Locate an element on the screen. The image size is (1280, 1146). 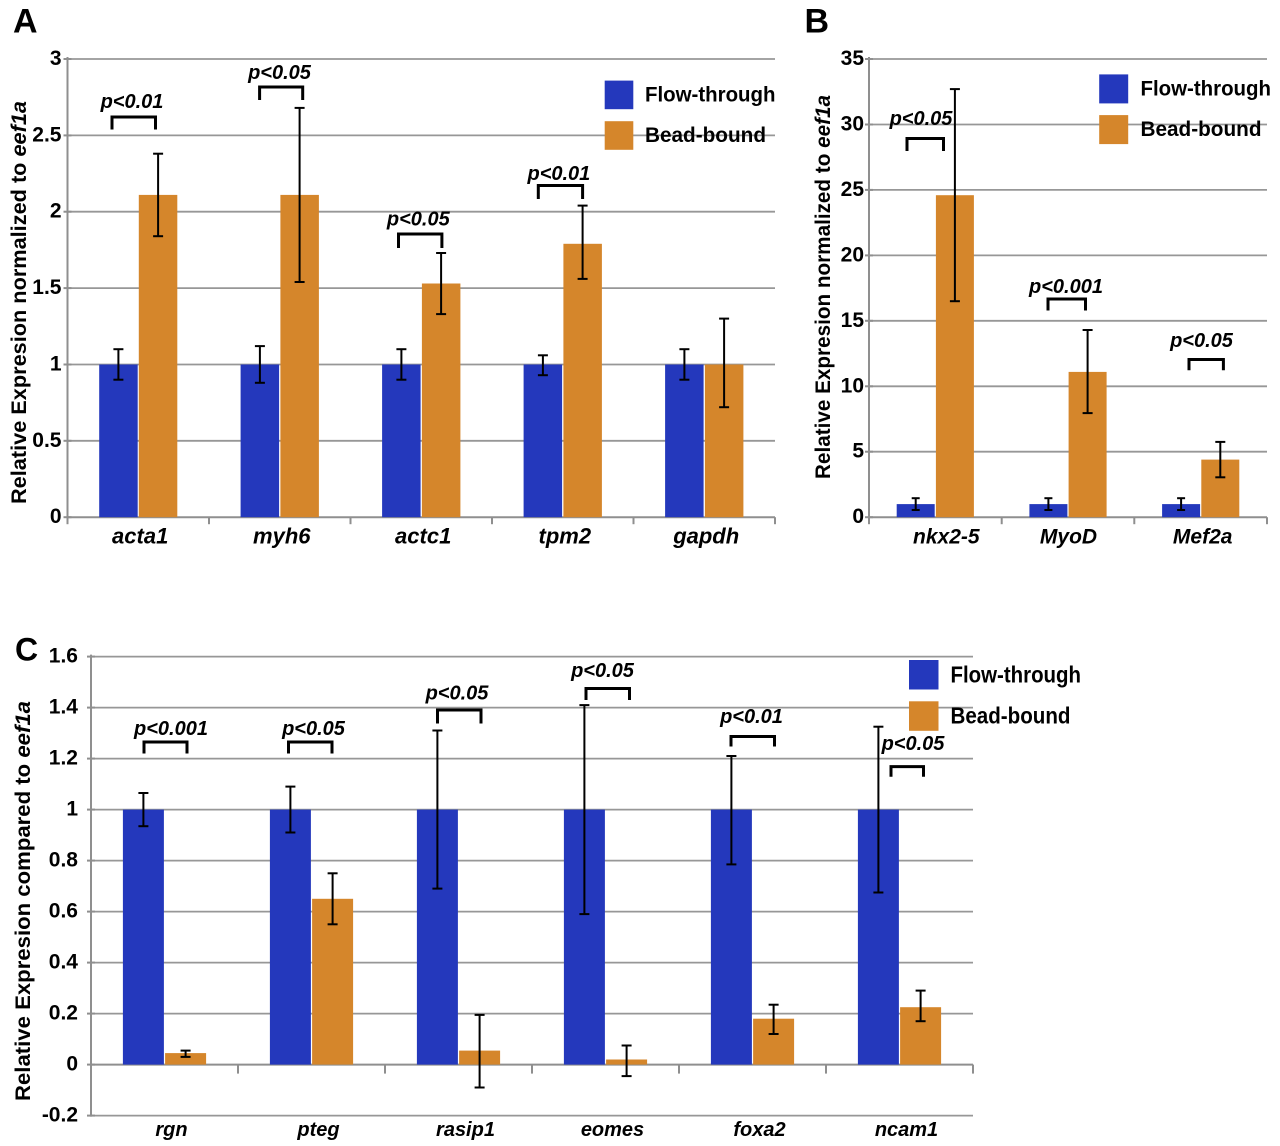
svg-text: MyoD is located at coordinates (1068, 537).